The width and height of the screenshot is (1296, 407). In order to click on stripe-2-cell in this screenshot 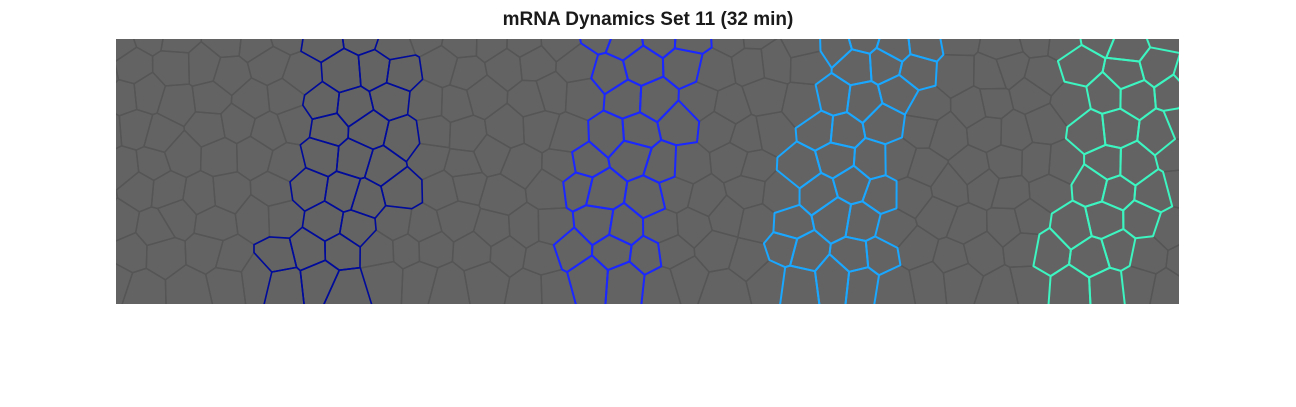, I will do `click(625, 282)`.